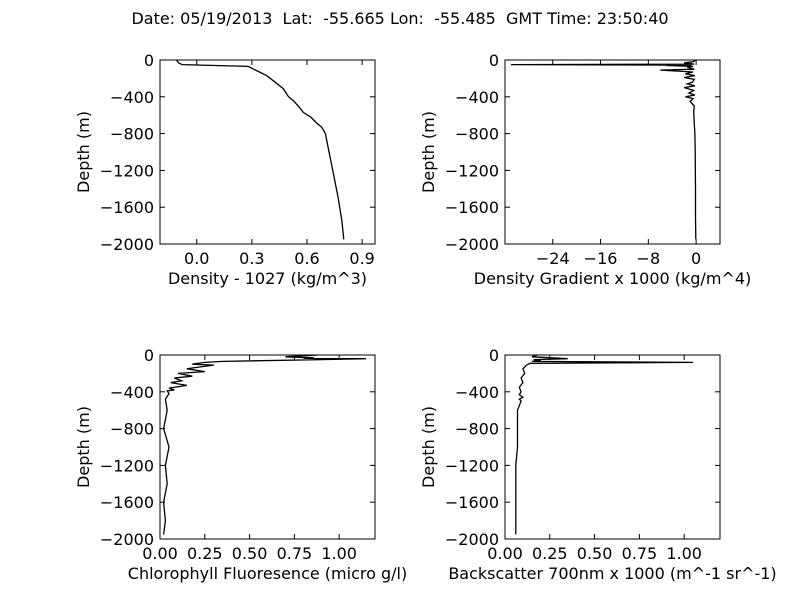  What do you see at coordinates (251, 258) in the screenshot?
I see `x-tick-label: 0.3` at bounding box center [251, 258].